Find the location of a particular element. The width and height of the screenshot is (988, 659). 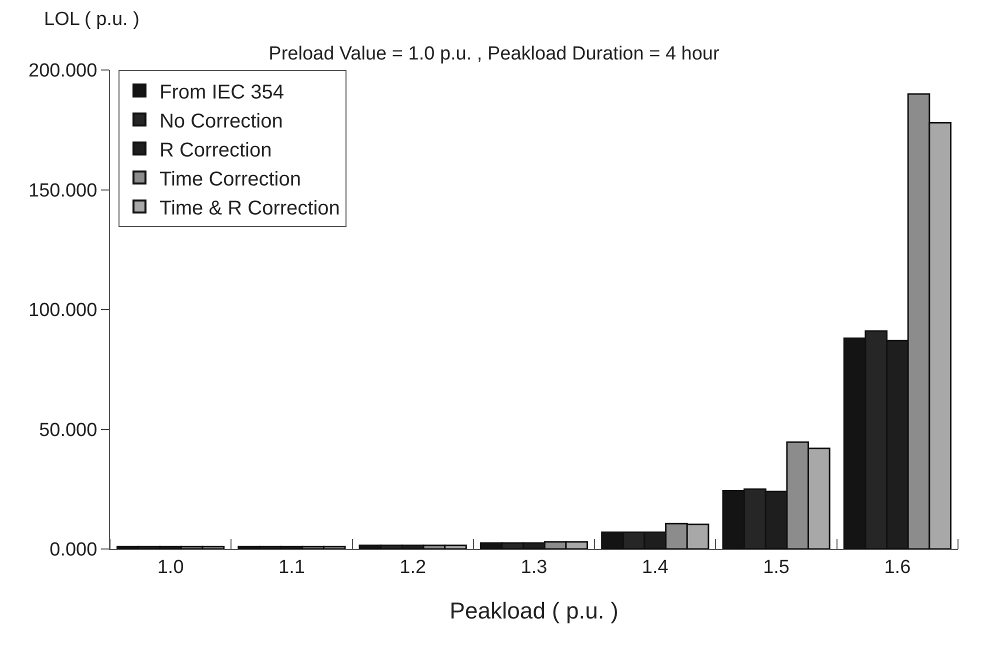

y-axis-title: LOL ( p.u. ) is located at coordinates (92, 19).